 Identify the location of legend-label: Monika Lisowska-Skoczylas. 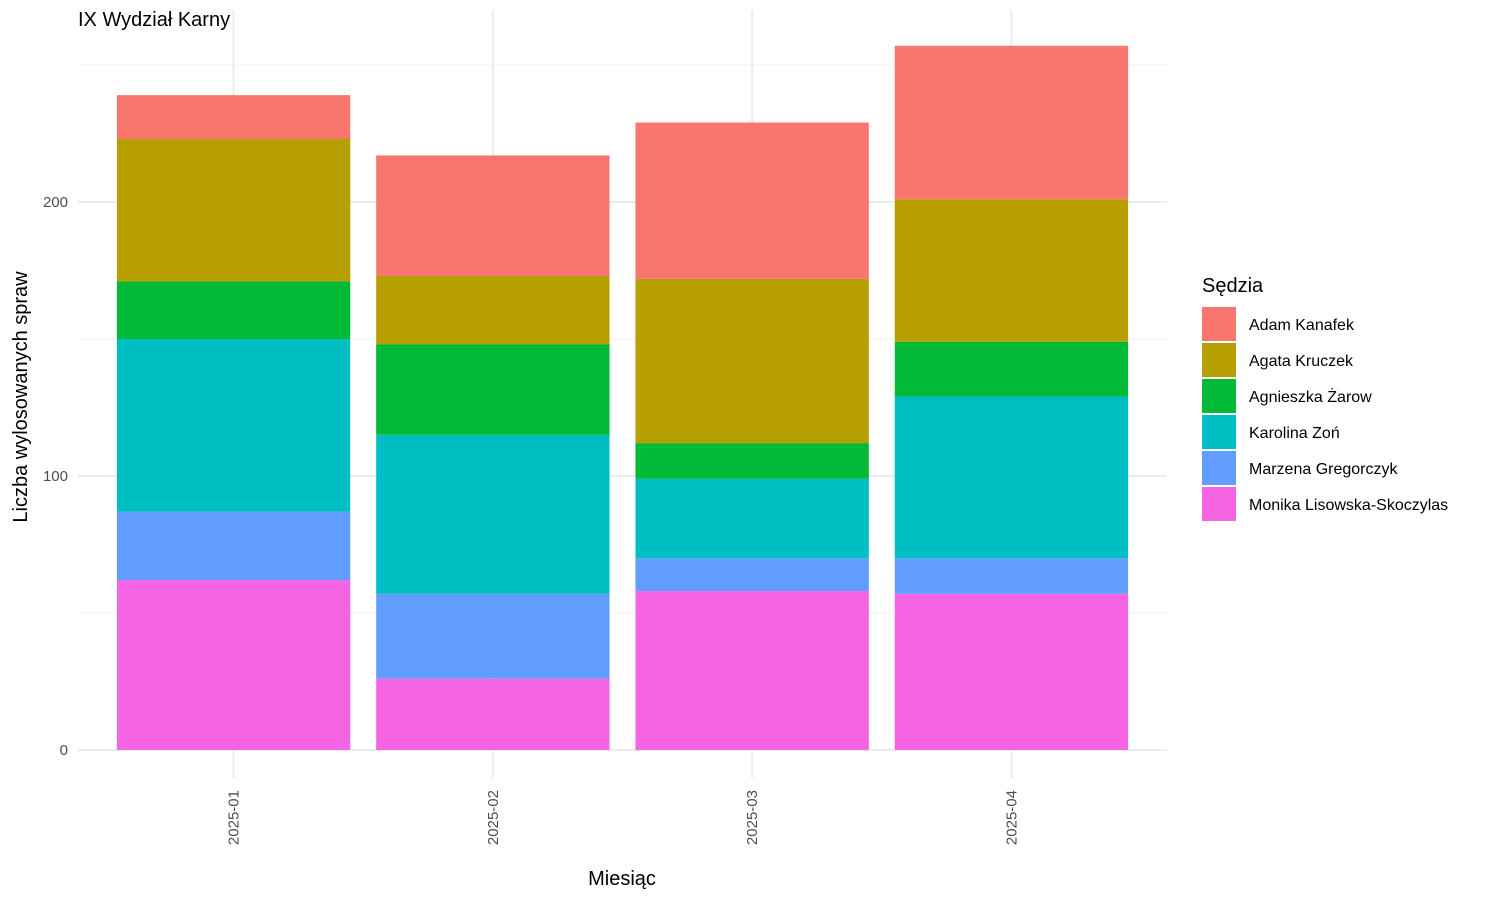
(1348, 505).